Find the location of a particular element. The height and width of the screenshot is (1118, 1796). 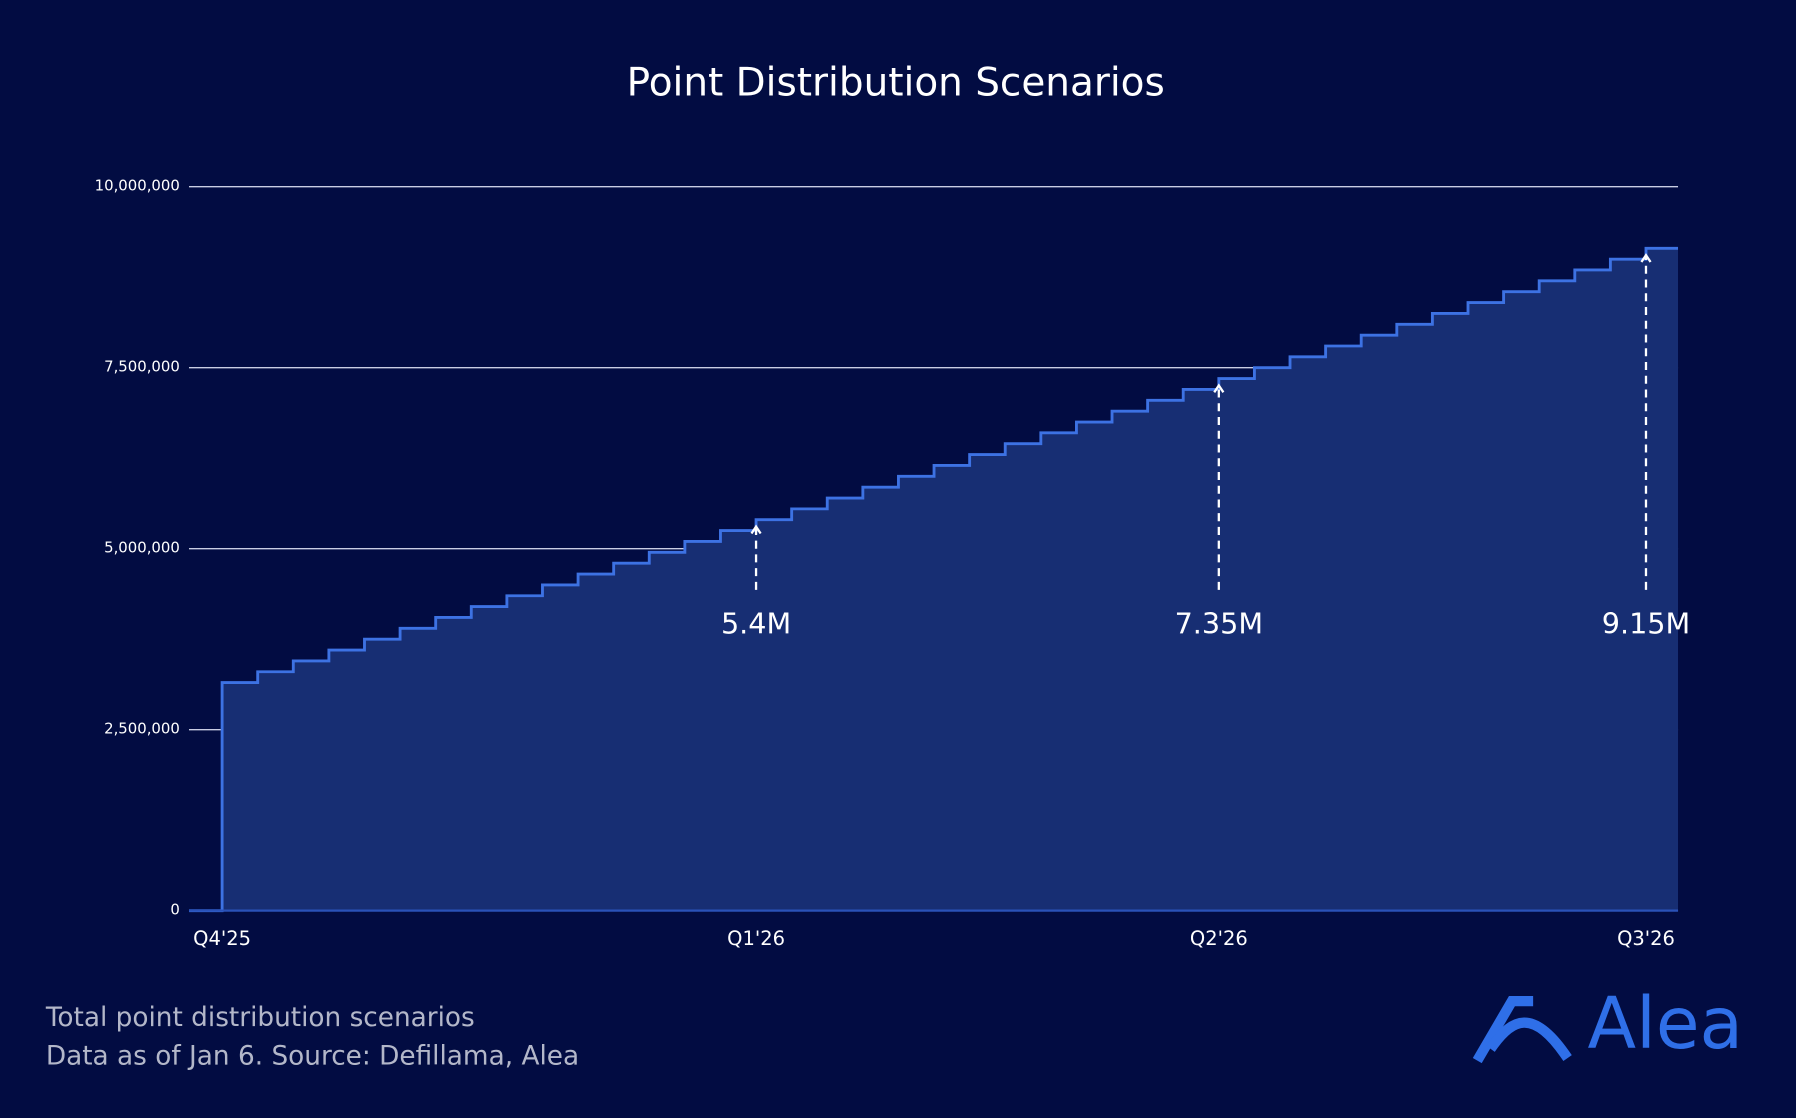

x-tick-label: Q2'26 is located at coordinates (1219, 938).